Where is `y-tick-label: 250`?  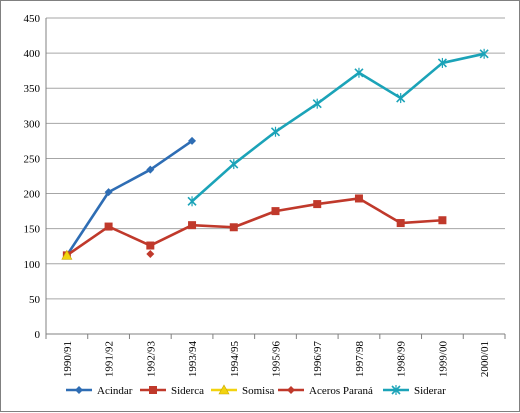 y-tick-label: 250 is located at coordinates (32, 159).